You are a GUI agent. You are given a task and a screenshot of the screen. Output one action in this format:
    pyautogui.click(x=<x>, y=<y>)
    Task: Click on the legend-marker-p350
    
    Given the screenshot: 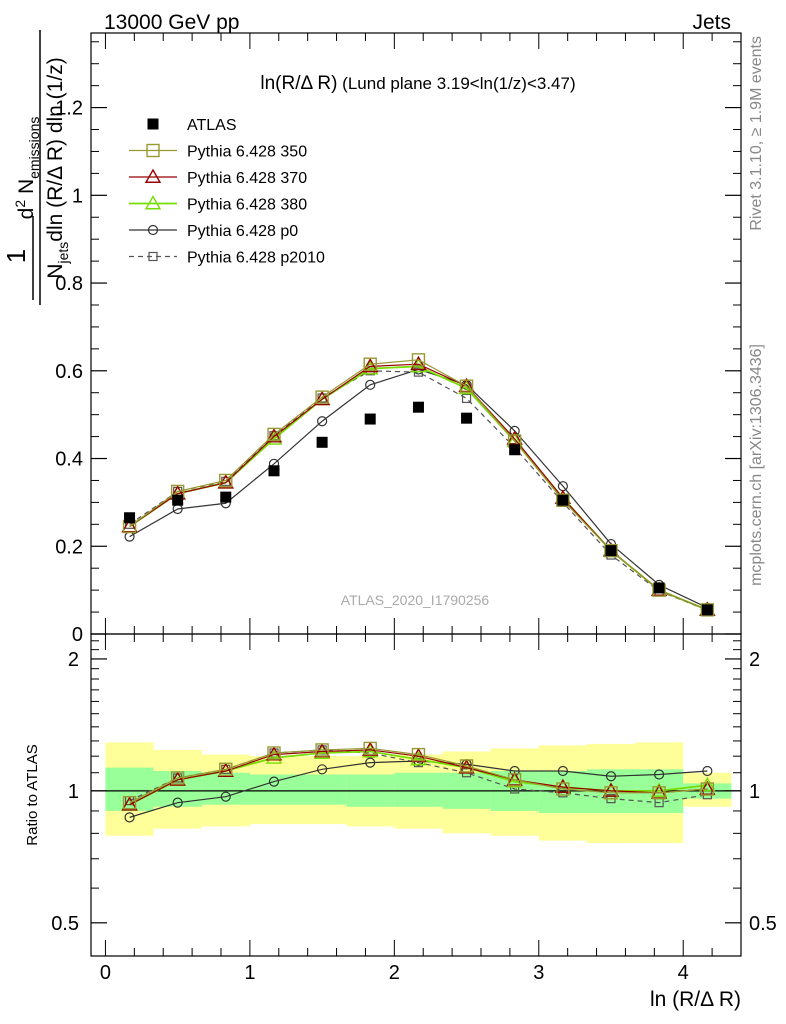 What is the action you would take?
    pyautogui.click(x=153, y=150)
    